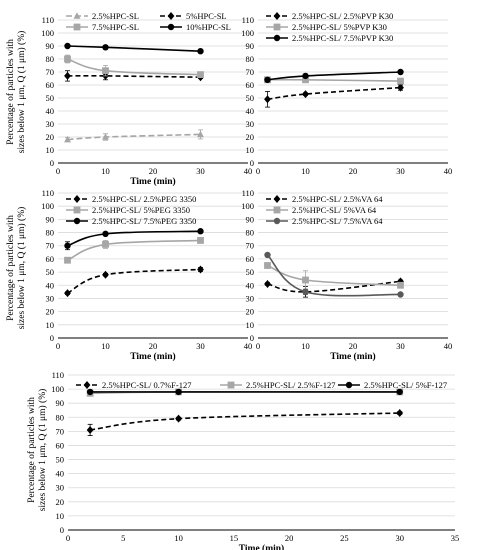 This screenshot has height=550, width=478. What do you see at coordinates (208, 27) in the screenshot?
I see `legend-label: 10%HPC-SL` at bounding box center [208, 27].